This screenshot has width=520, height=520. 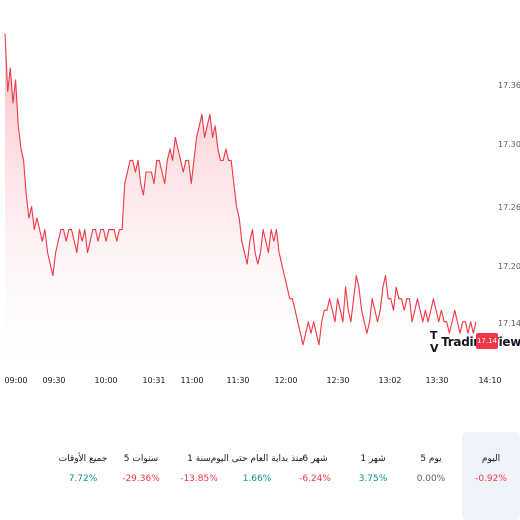 I want to click on y-tick-label: 17.20, so click(x=509, y=266).